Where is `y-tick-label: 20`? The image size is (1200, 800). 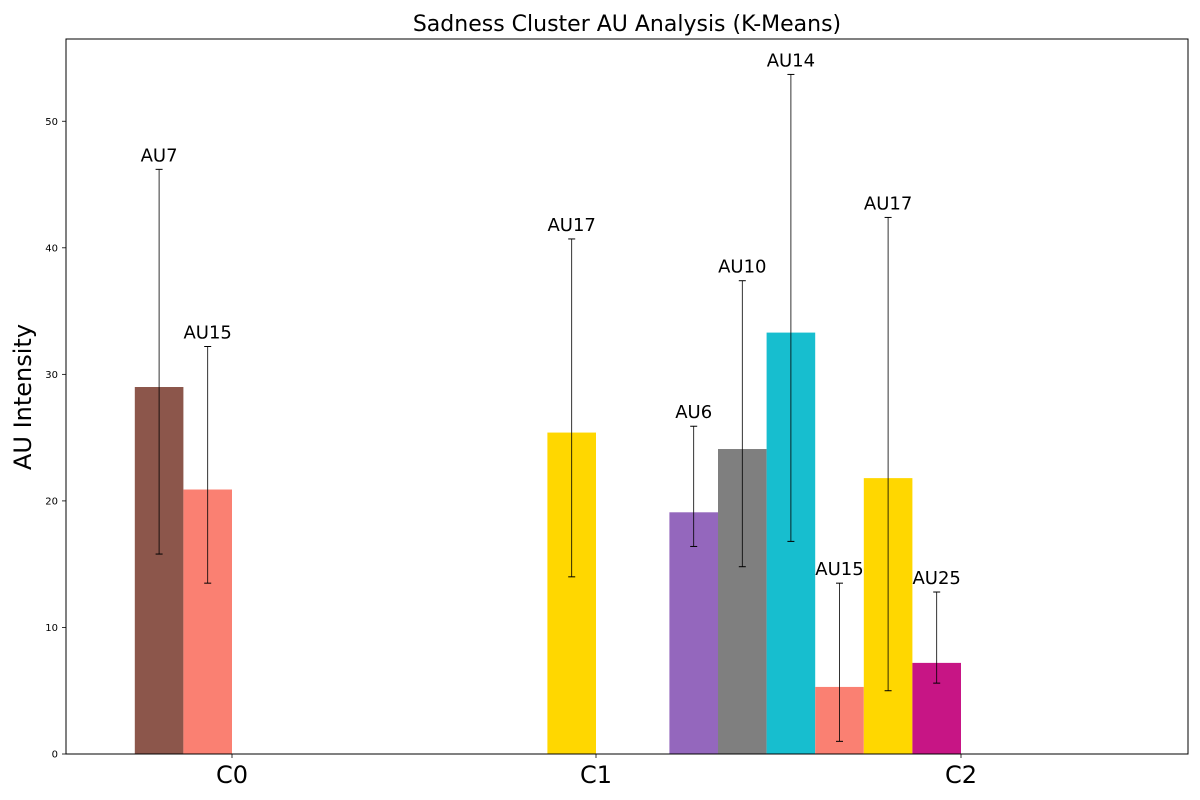
y-tick-label: 20 is located at coordinates (51, 501).